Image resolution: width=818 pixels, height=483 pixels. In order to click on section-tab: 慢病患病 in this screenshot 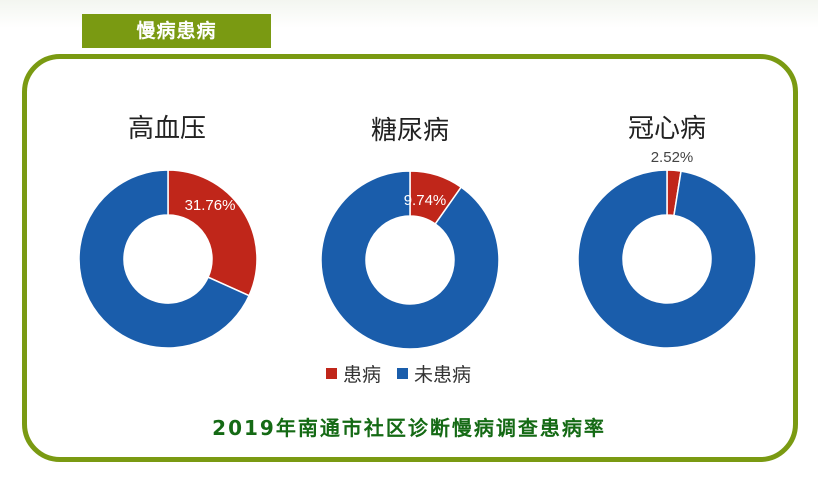, I will do `click(176, 31)`.